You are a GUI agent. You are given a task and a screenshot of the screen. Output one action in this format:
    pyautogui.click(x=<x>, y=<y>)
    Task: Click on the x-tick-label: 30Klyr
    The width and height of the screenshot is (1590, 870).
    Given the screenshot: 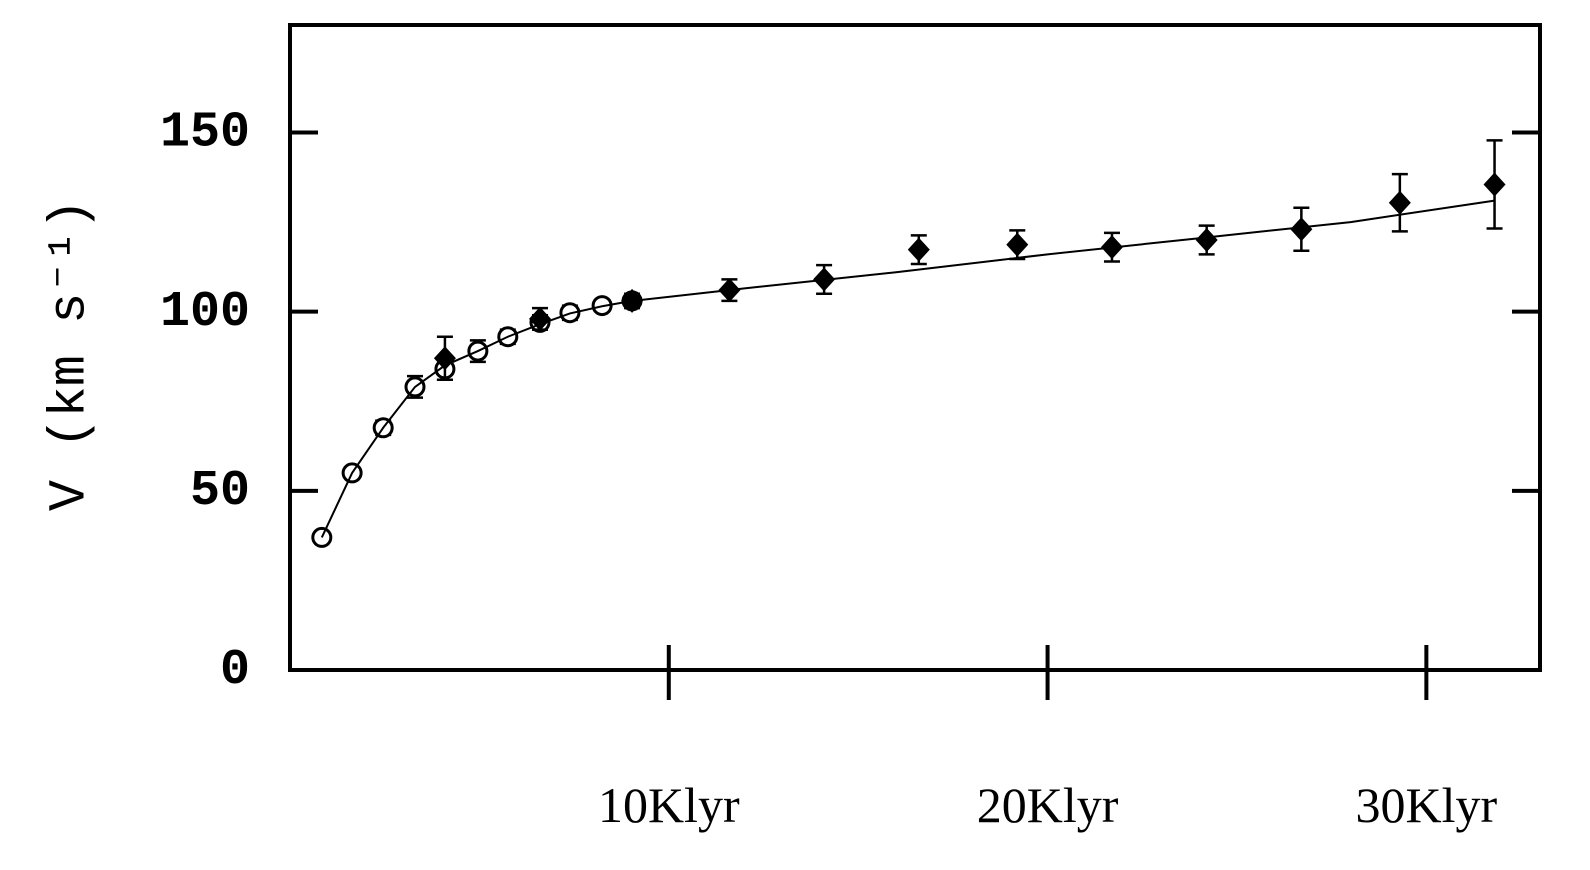 What is the action you would take?
    pyautogui.click(x=1427, y=805)
    